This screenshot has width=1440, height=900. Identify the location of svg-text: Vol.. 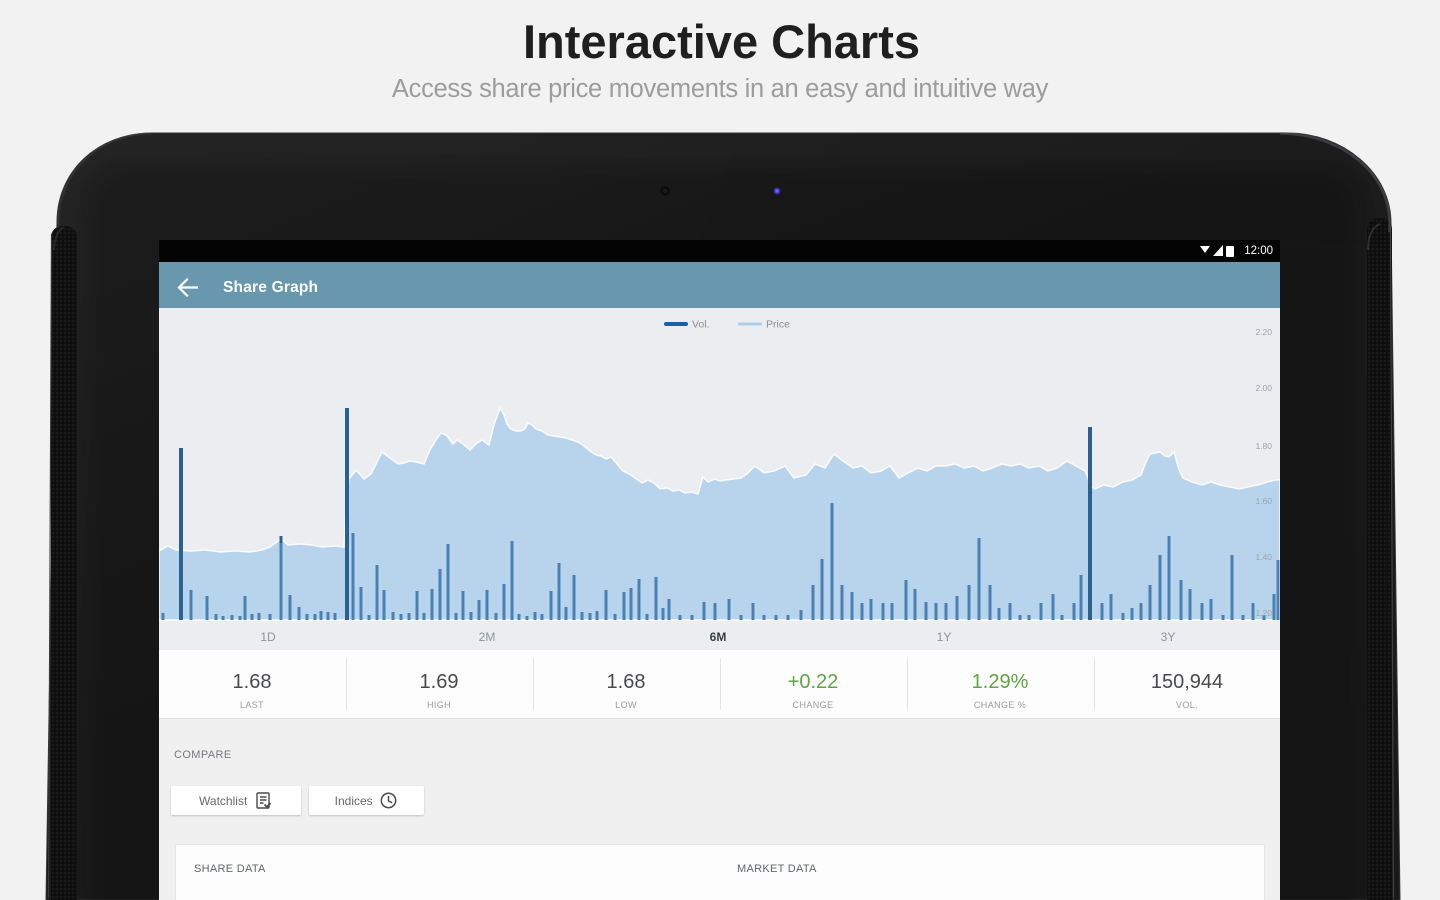
(701, 325).